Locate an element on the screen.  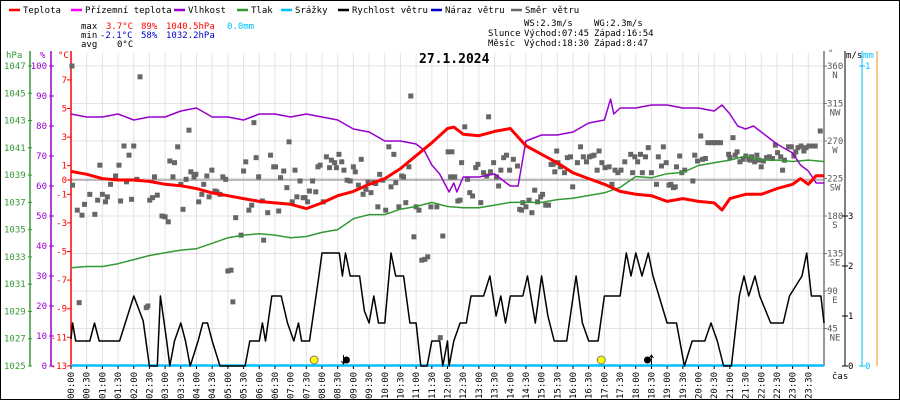
pressure-unit: hPa is located at coordinates (14, 56).